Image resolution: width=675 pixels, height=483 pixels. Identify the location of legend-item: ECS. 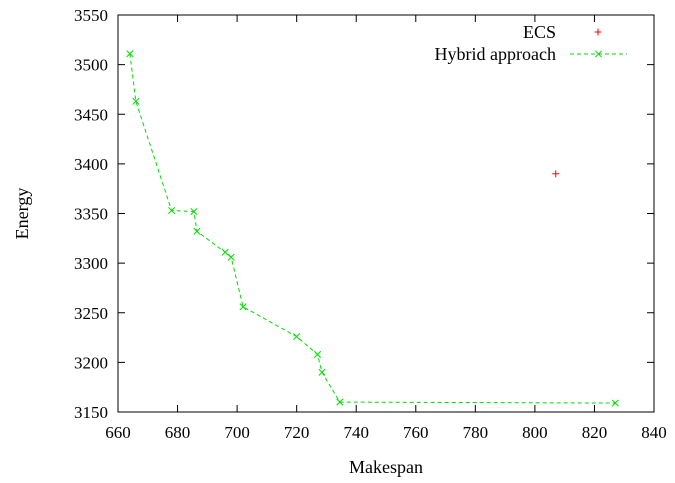
(562, 32).